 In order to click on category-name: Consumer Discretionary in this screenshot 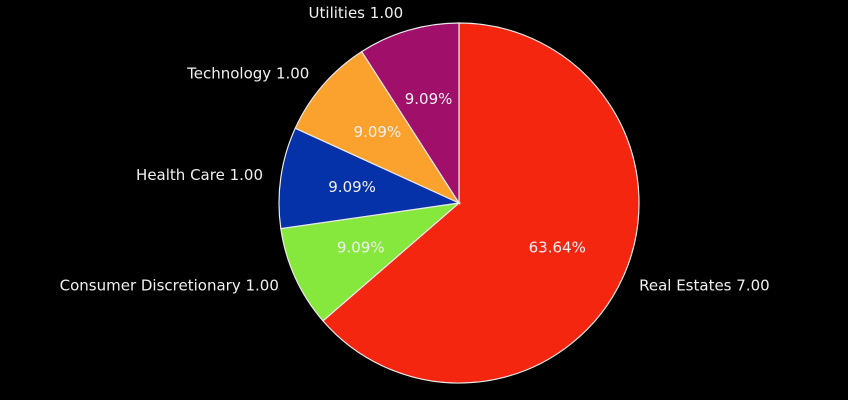, I will do `click(150, 285)`.